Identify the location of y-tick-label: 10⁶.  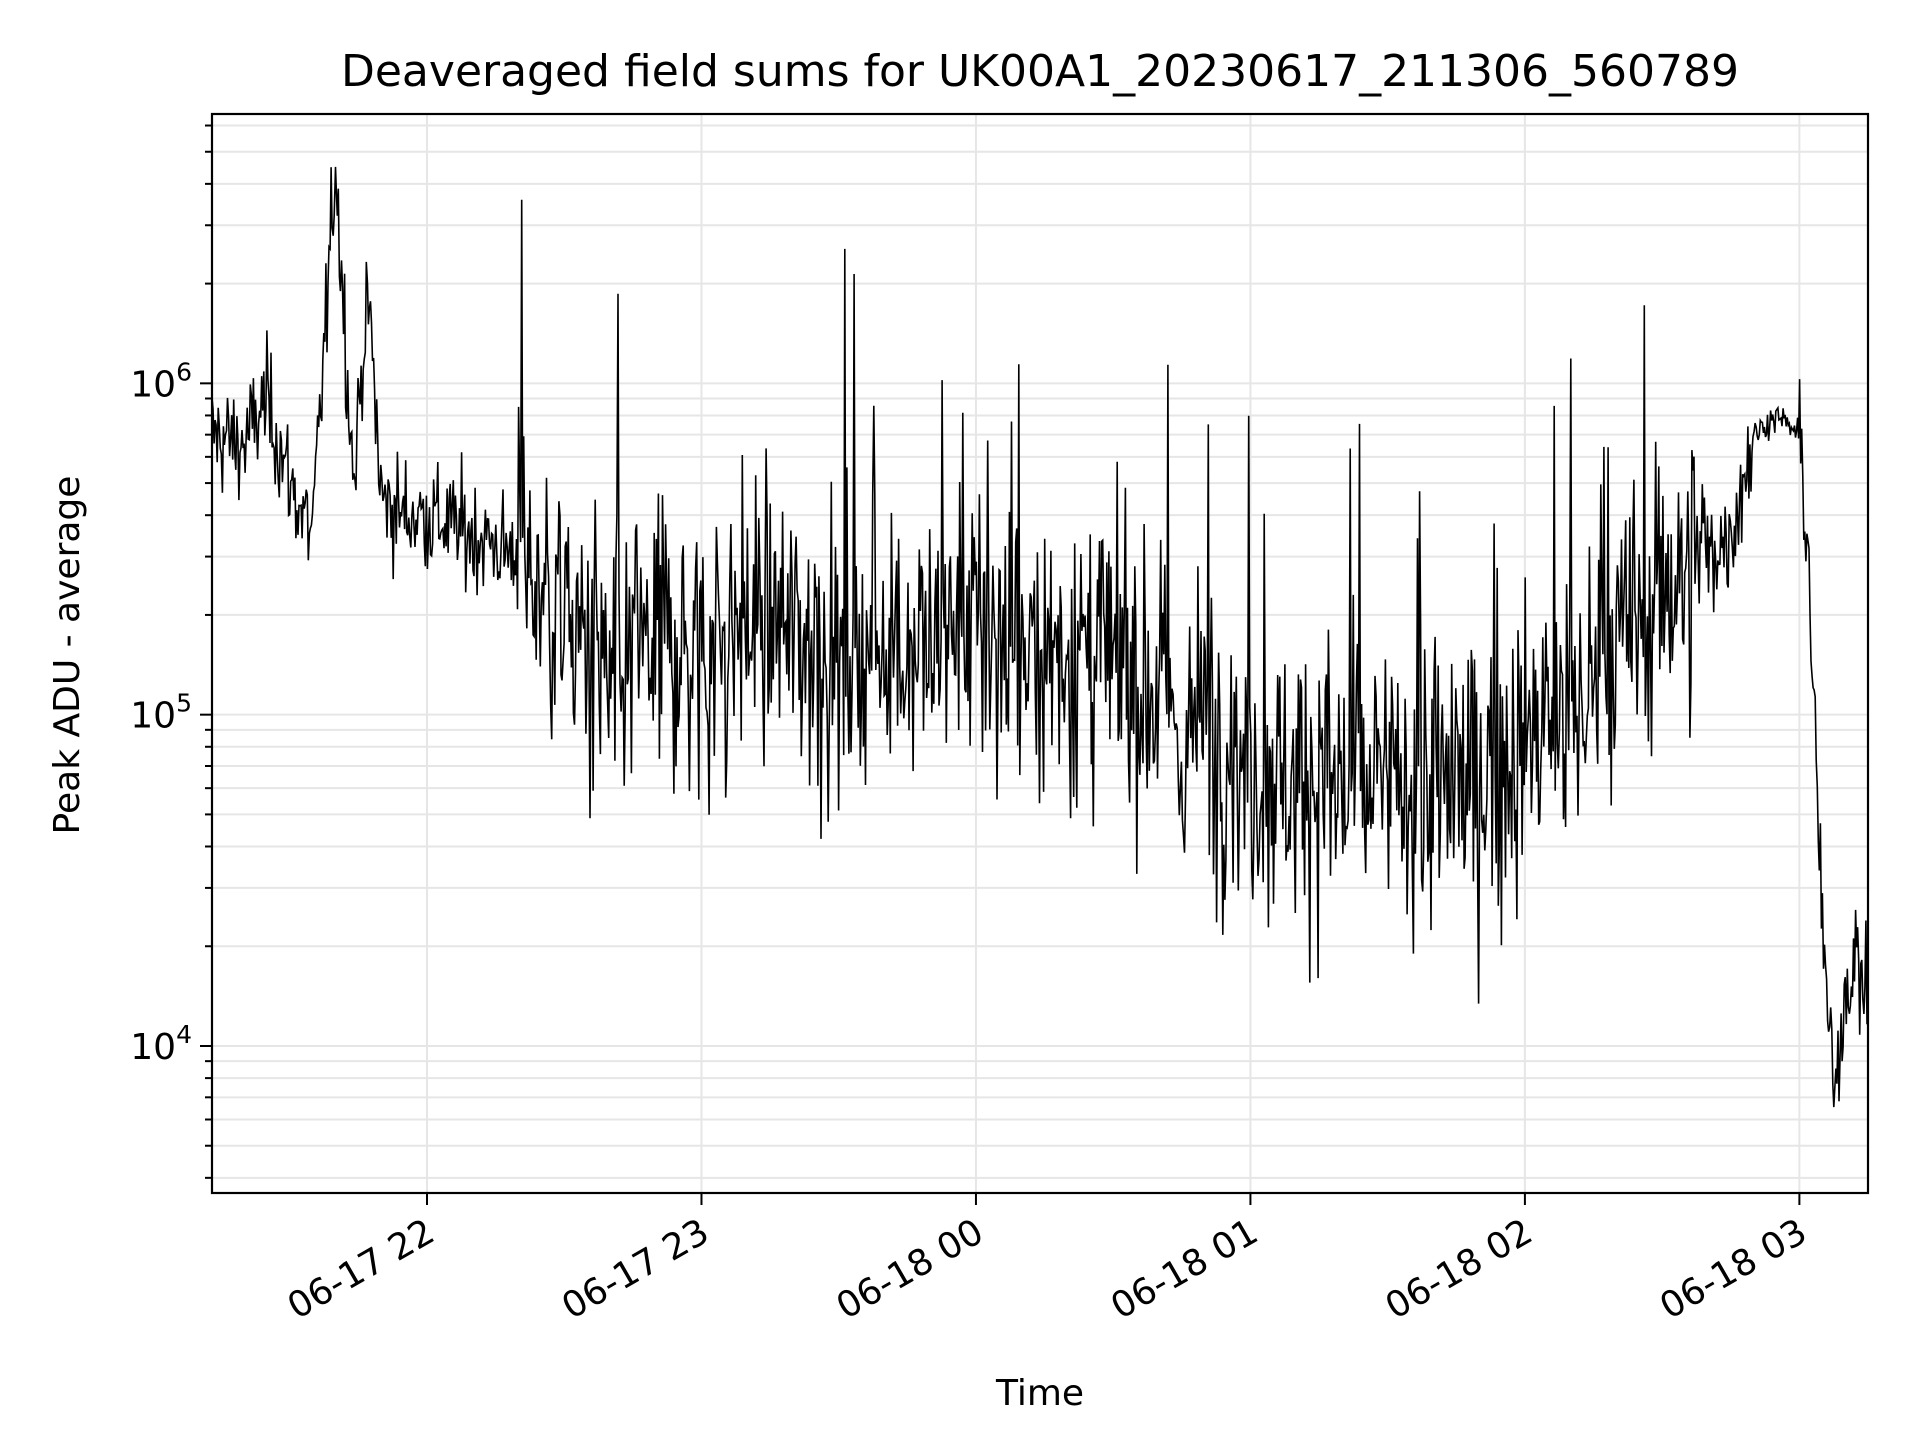
(161, 381).